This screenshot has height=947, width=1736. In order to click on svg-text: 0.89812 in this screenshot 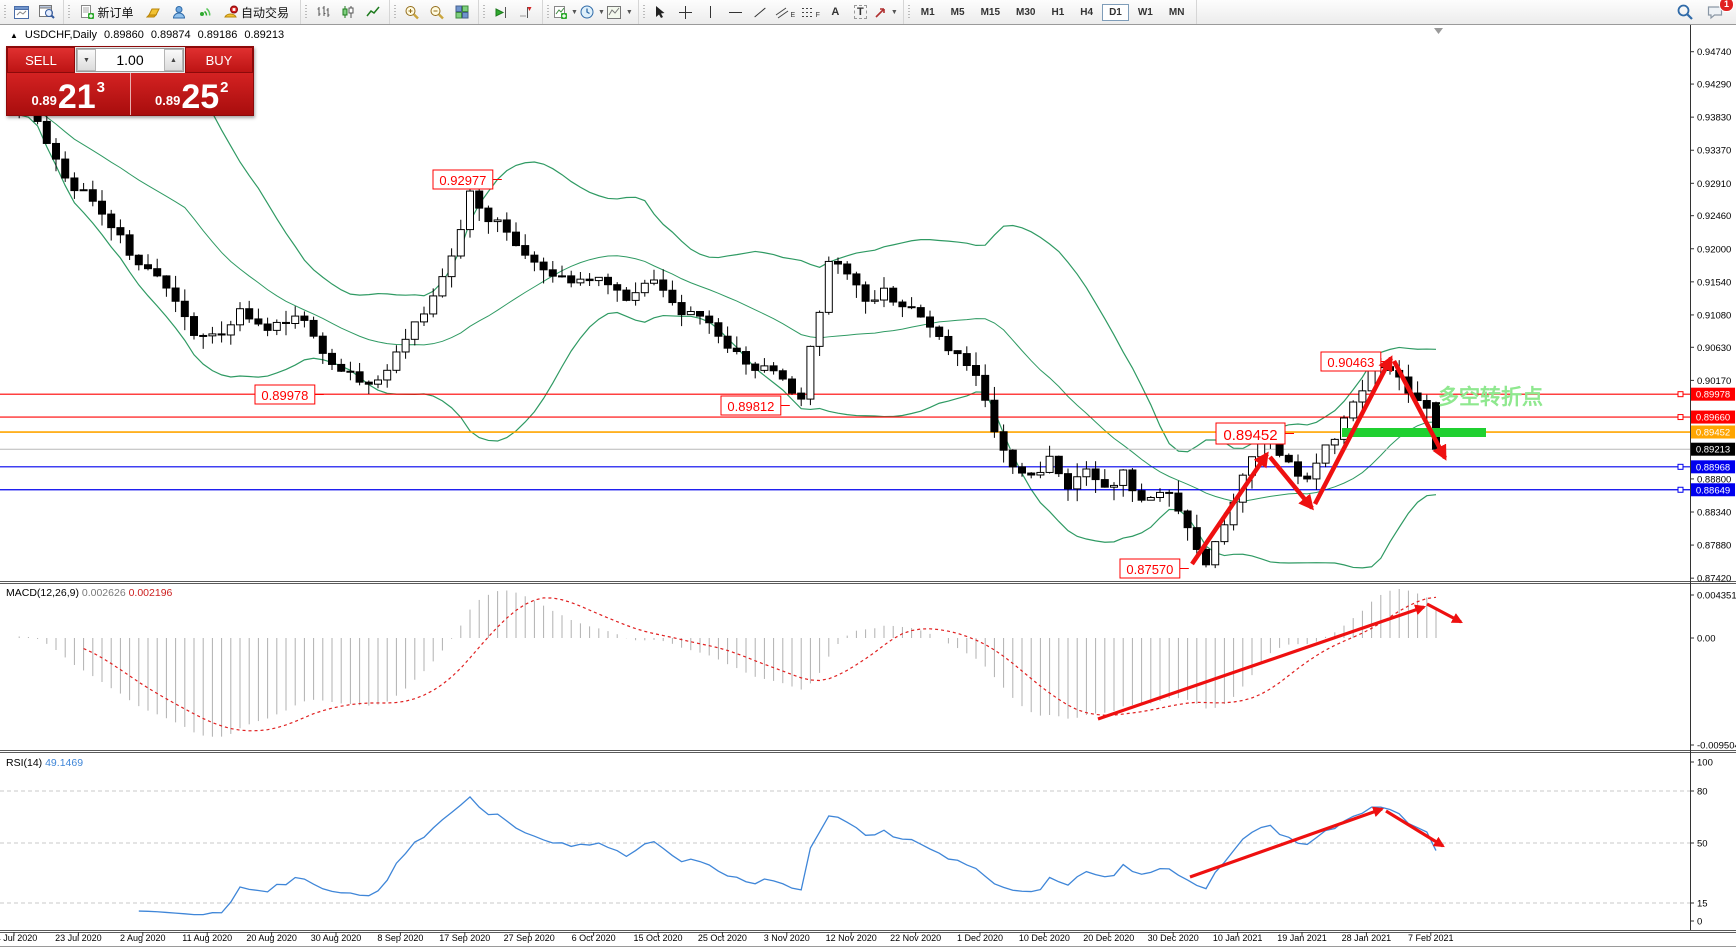, I will do `click(750, 406)`.